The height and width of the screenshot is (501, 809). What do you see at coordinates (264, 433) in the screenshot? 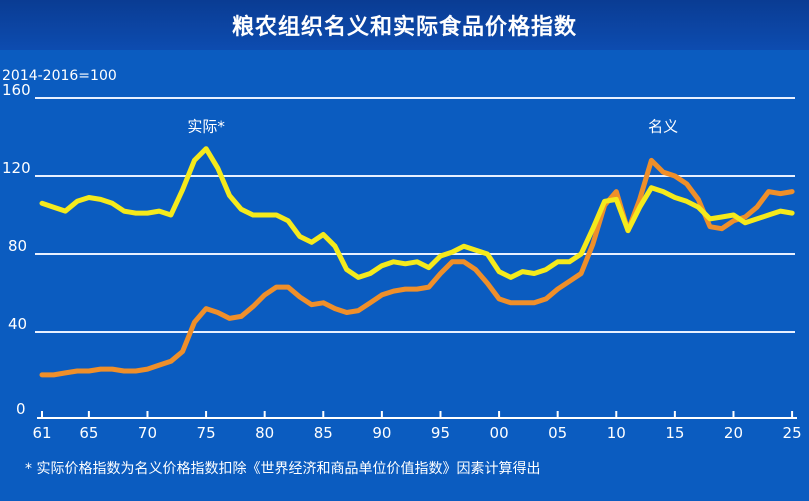
I see `x-tick-label: 80` at bounding box center [264, 433].